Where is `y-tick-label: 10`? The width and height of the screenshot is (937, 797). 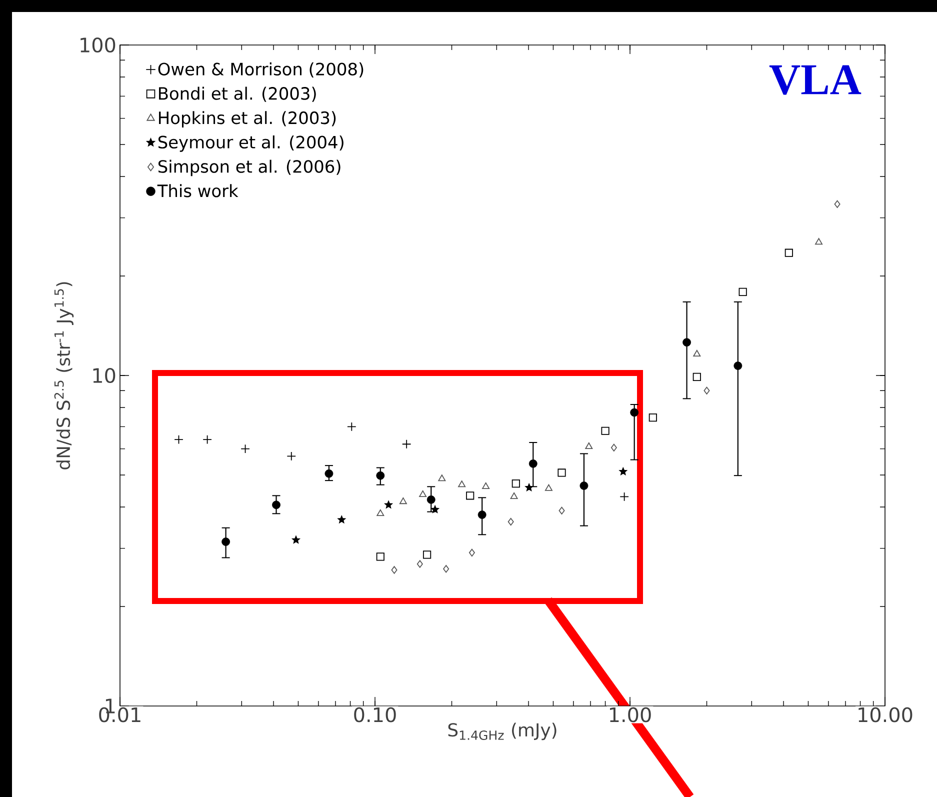
y-tick-label: 10 is located at coordinates (104, 376).